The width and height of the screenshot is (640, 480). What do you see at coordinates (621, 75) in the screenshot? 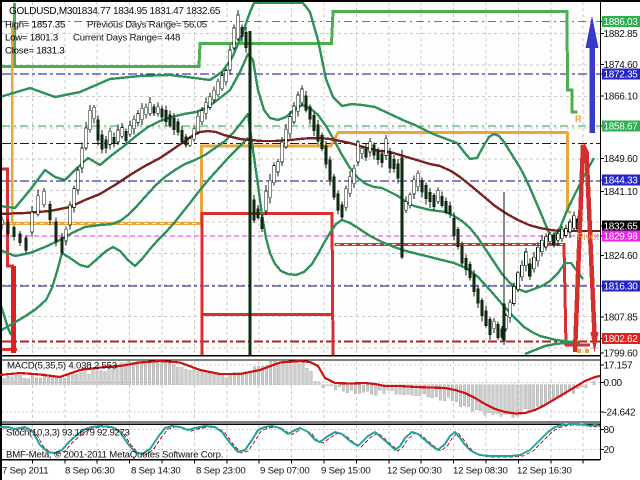
I see `svg-text: 1872.35` at bounding box center [621, 75].